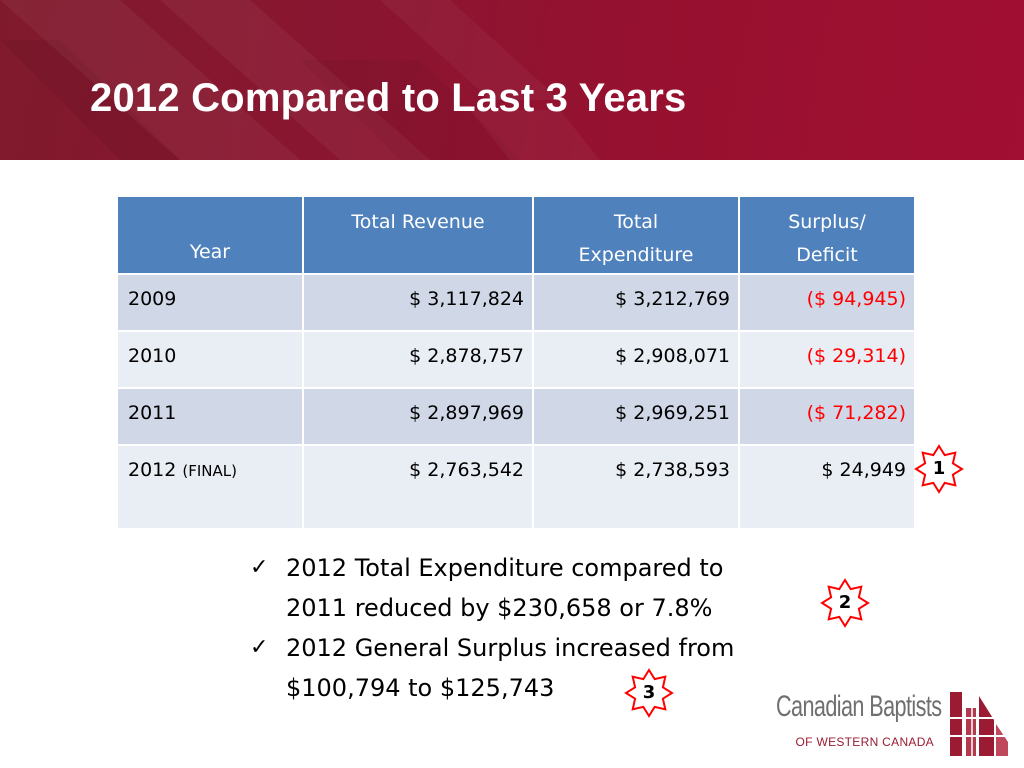 The width and height of the screenshot is (1024, 768). I want to click on cell-year-value: 2012, so click(152, 470).